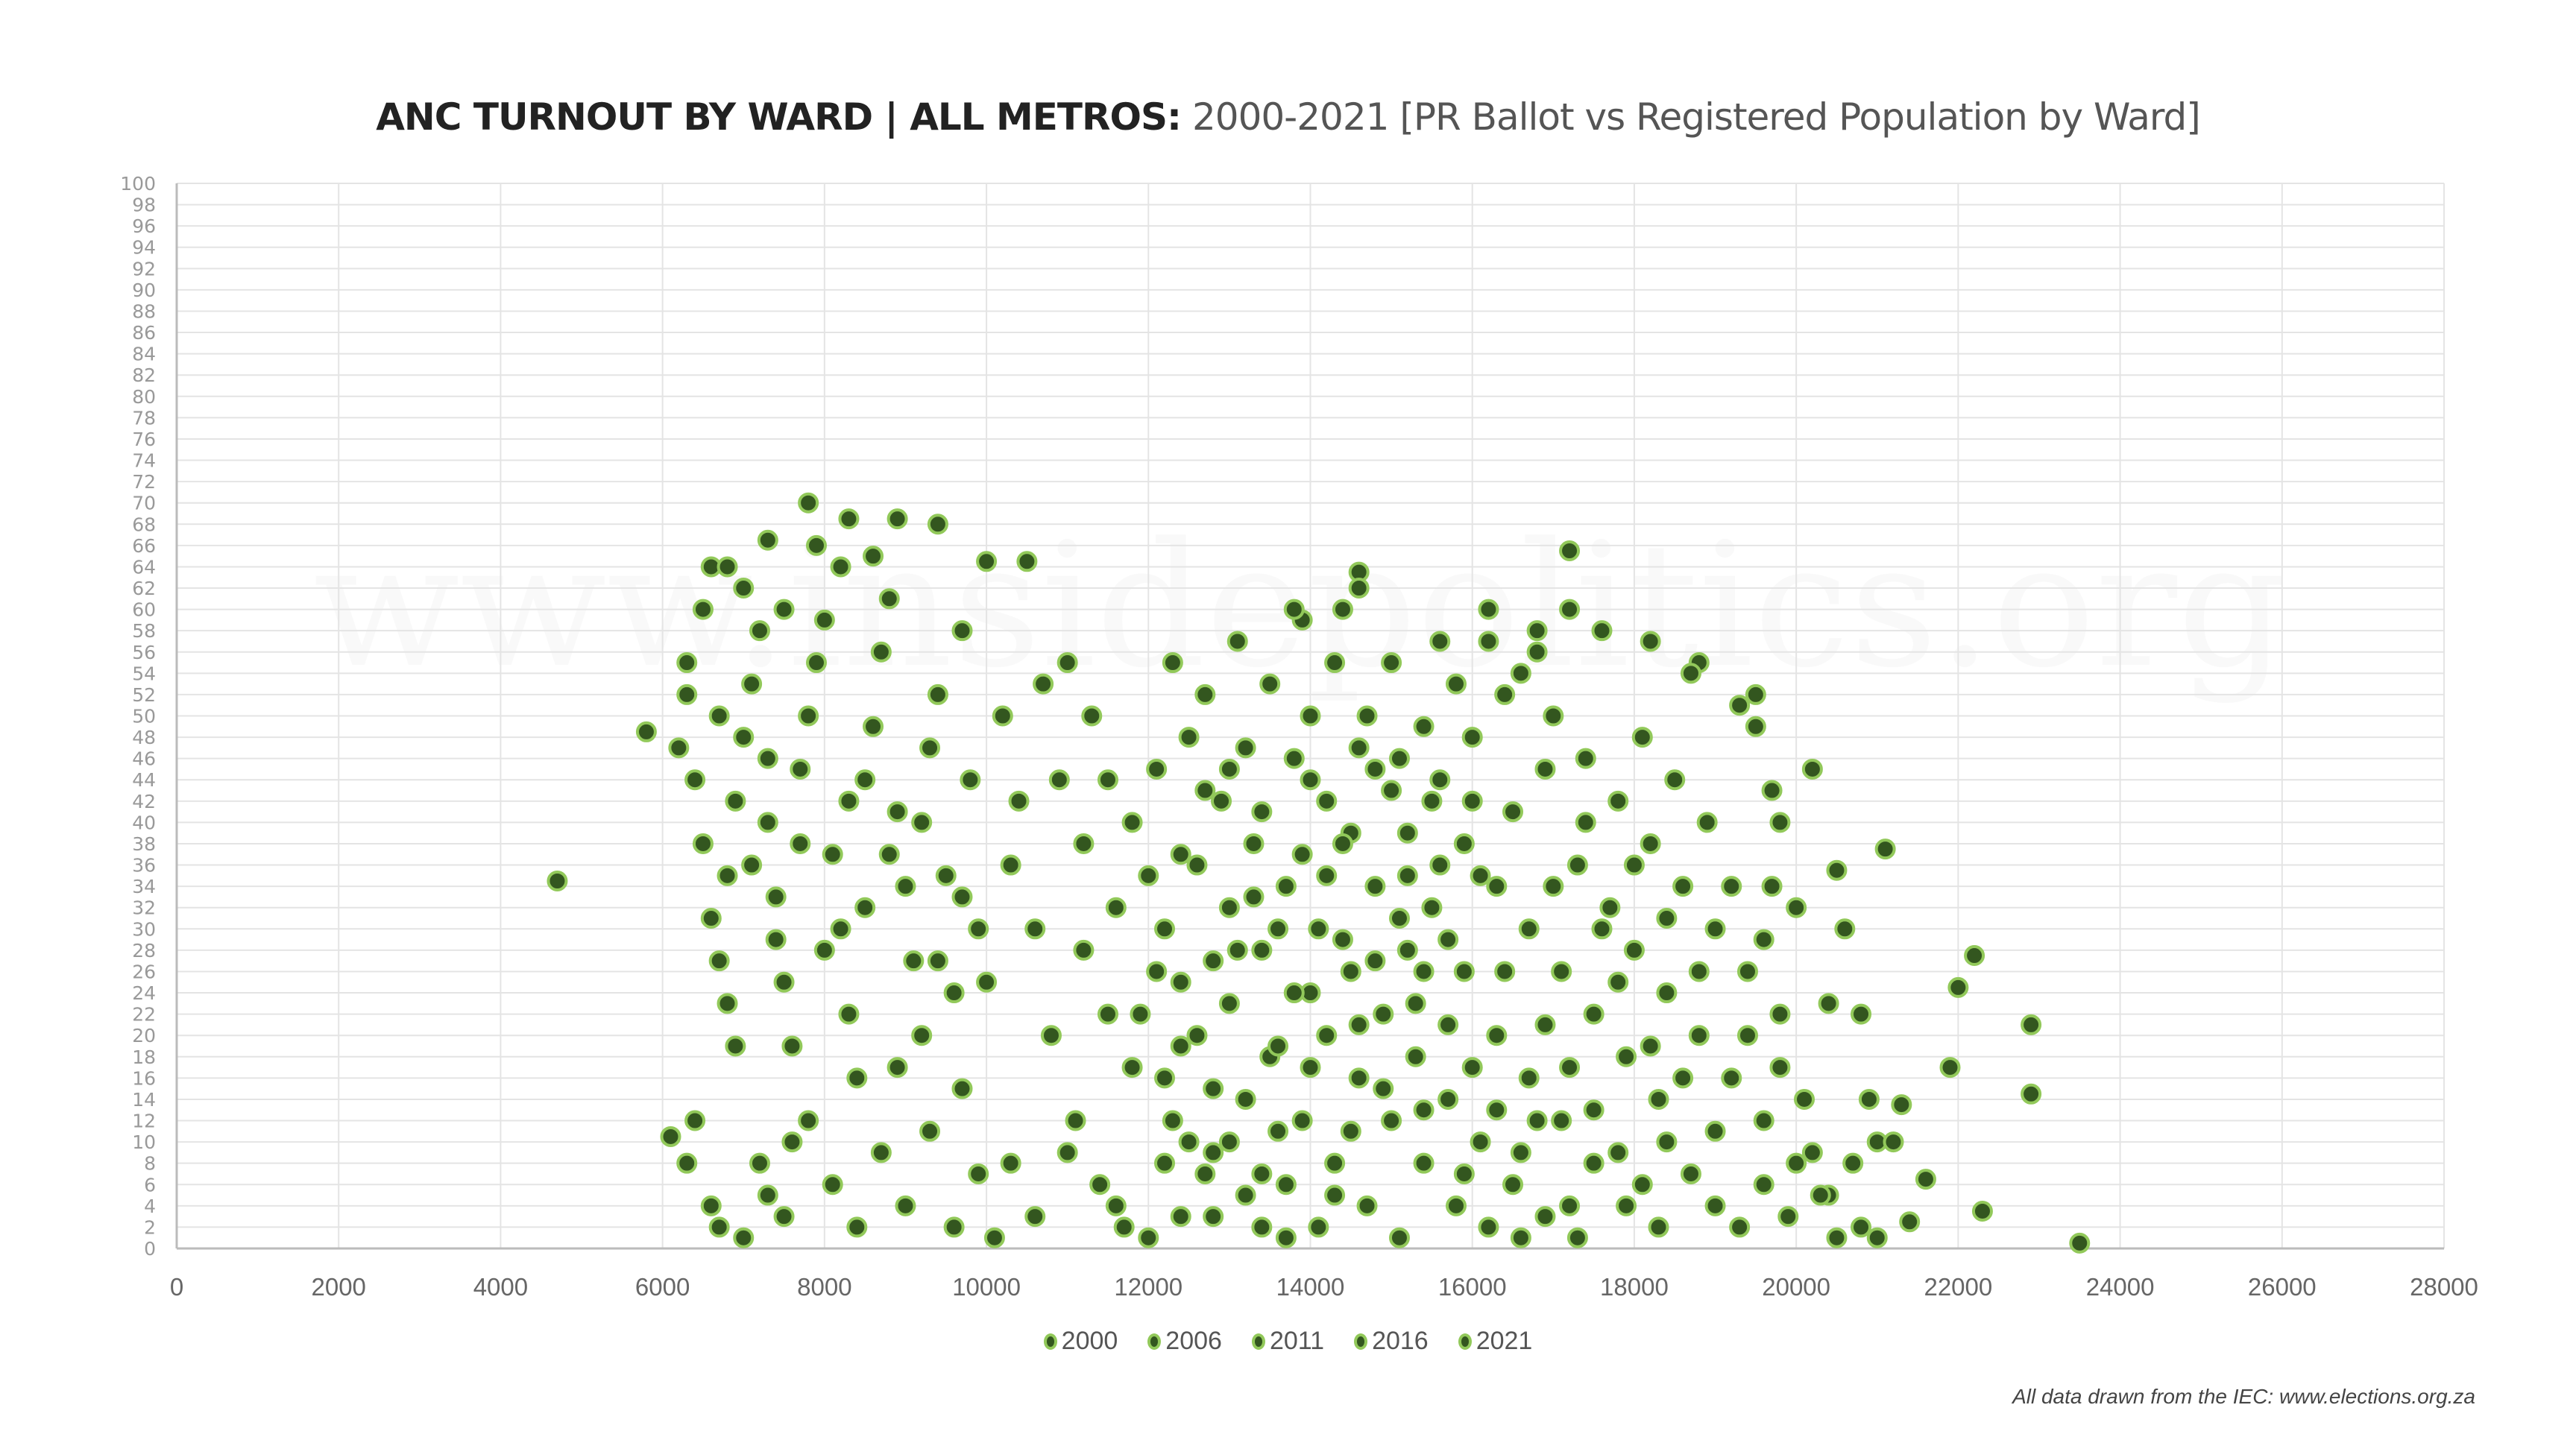 The height and width of the screenshot is (1440, 2576). Describe the element at coordinates (144, 780) in the screenshot. I see `y-tick-label: 44` at that location.